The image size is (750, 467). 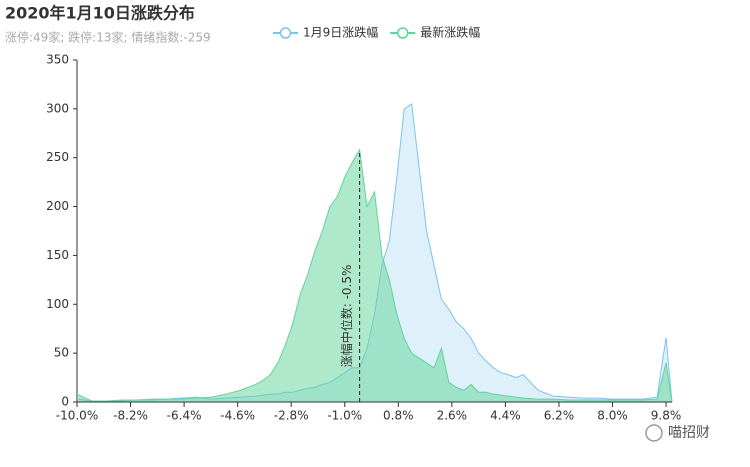 What do you see at coordinates (130, 416) in the screenshot?
I see `x-tick-label: -8.2%` at bounding box center [130, 416].